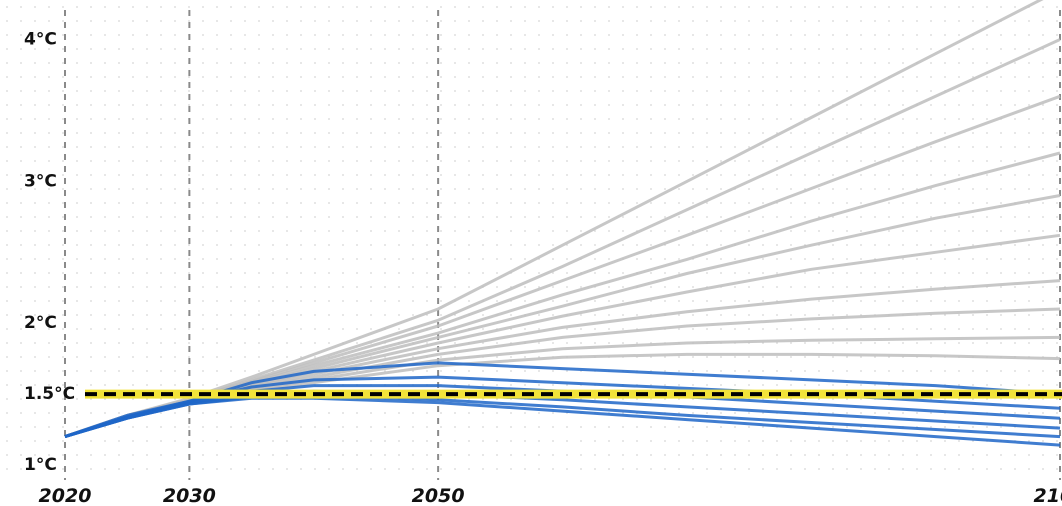 Image resolution: width=1062 pixels, height=506 pixels. Describe the element at coordinates (40, 323) in the screenshot. I see `y-tick-label: 2°C` at that location.